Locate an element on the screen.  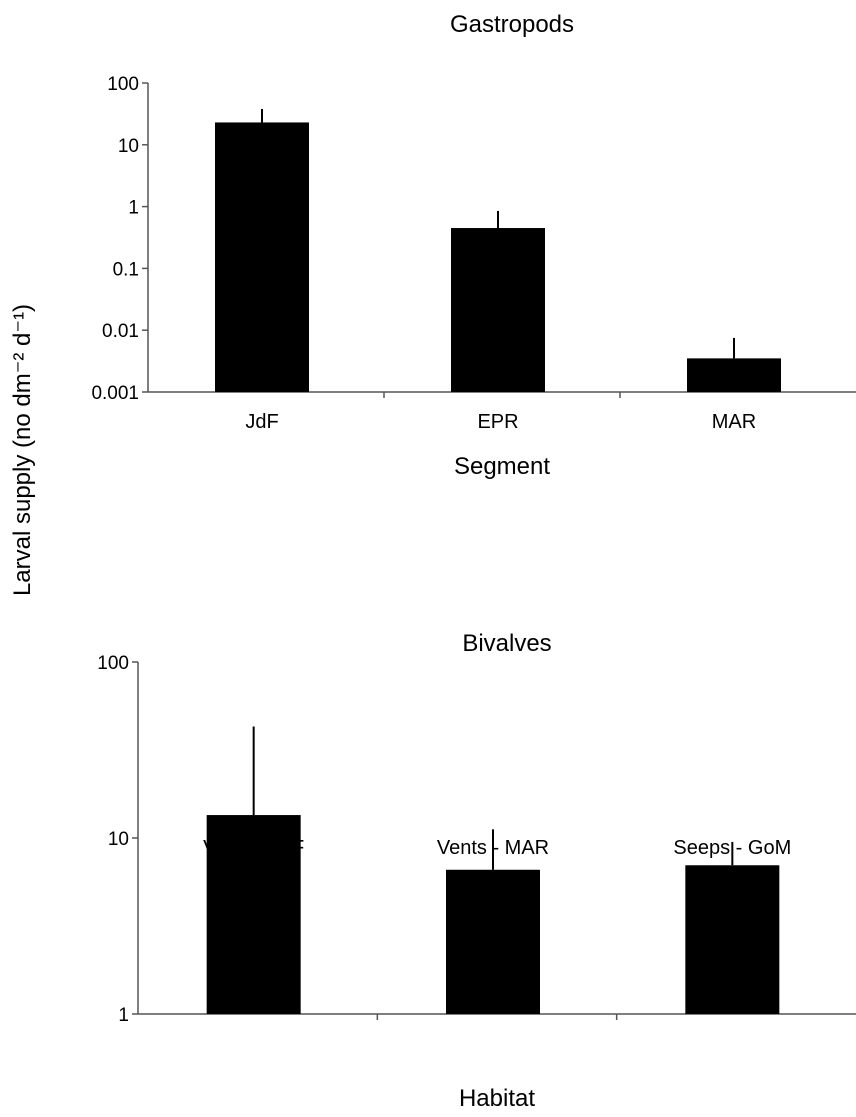
x-axis-title: Segment is located at coordinates (502, 466).